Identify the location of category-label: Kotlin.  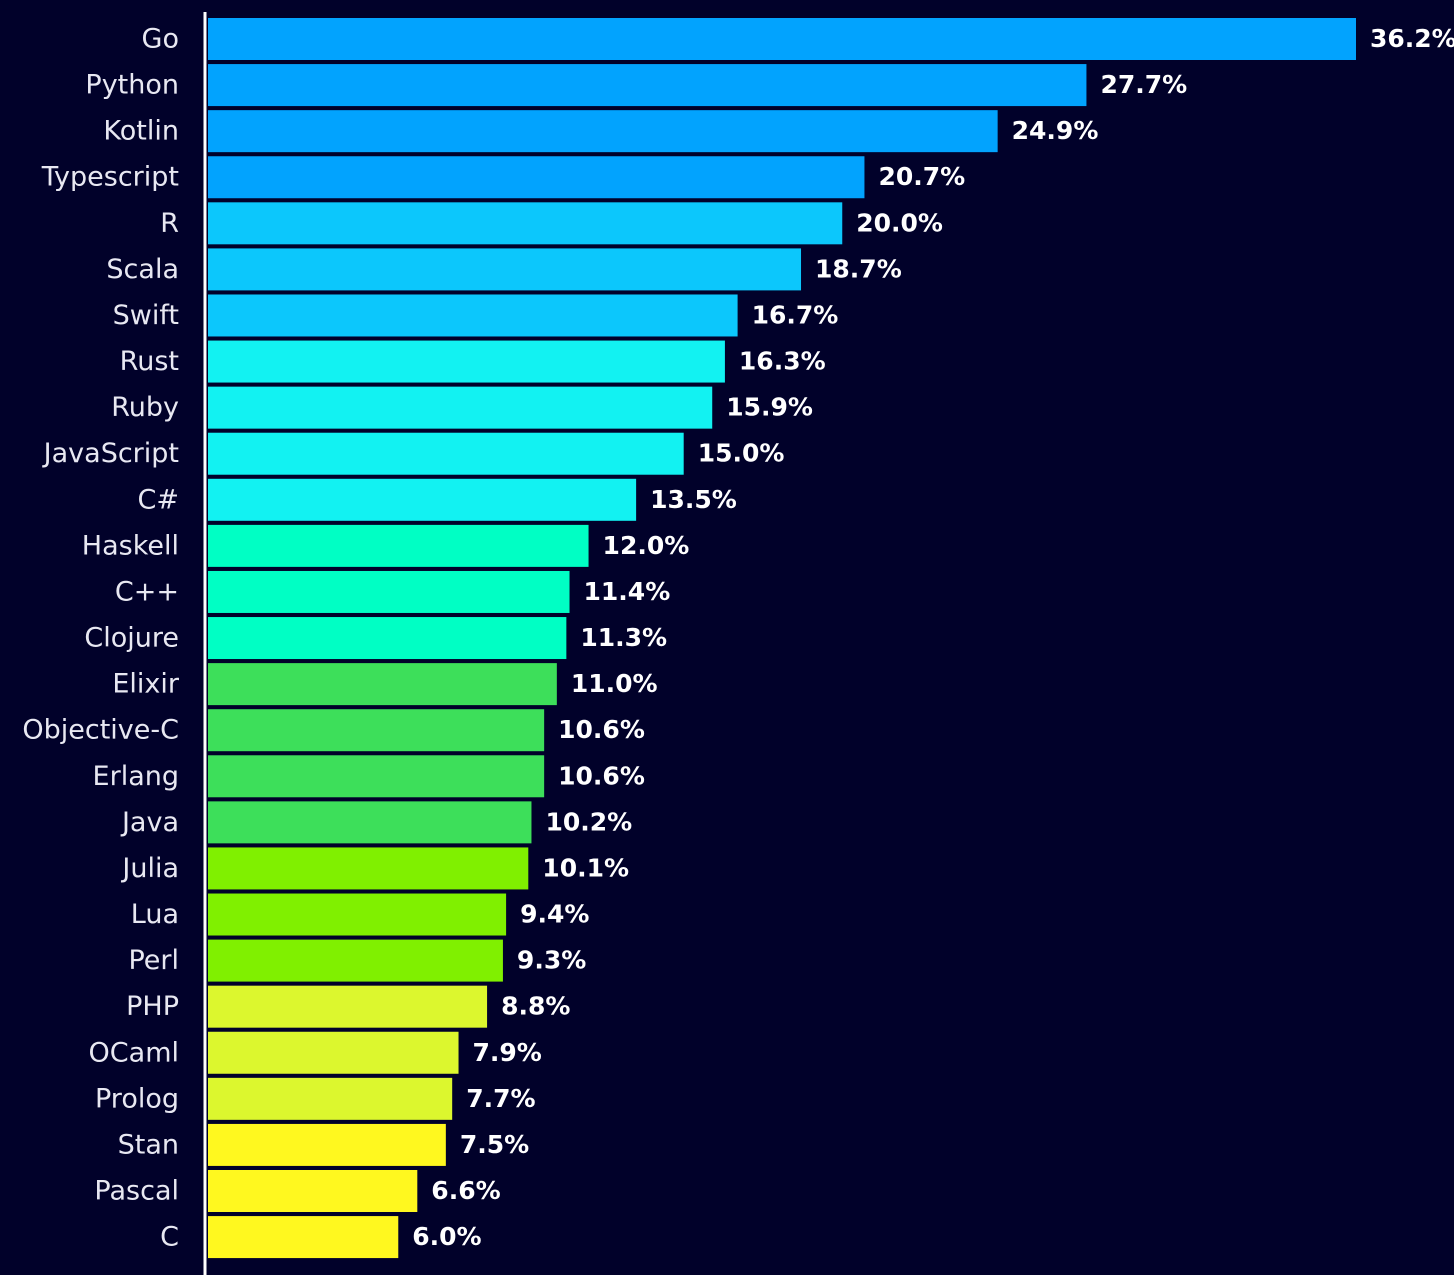
(141, 131).